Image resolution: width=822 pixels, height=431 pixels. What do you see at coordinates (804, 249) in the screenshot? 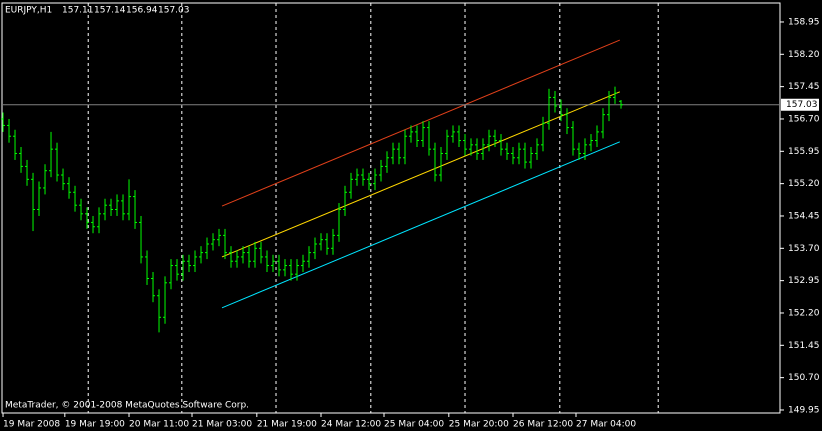
I see `y-tick-label: 153.70` at bounding box center [804, 249].